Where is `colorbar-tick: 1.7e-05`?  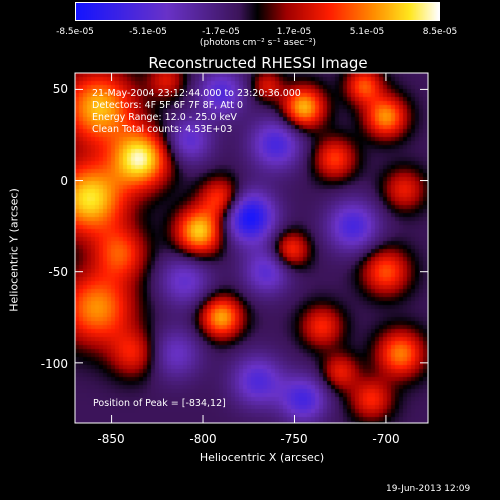 colorbar-tick: 1.7e-05 is located at coordinates (294, 32).